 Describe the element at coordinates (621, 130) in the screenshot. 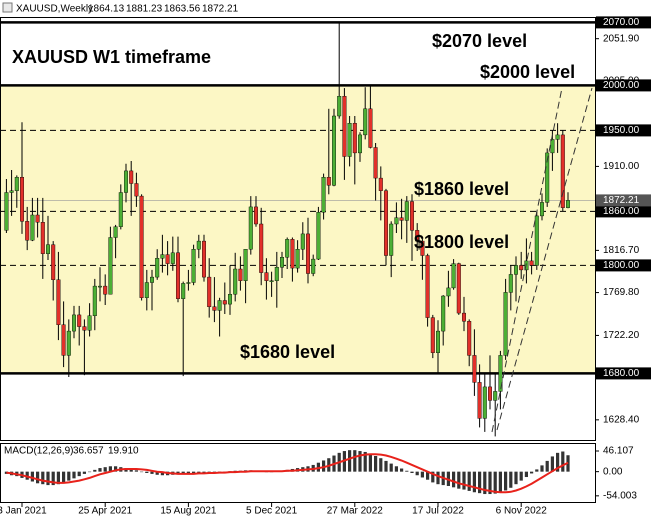

I see `level-label: 1950.00` at that location.